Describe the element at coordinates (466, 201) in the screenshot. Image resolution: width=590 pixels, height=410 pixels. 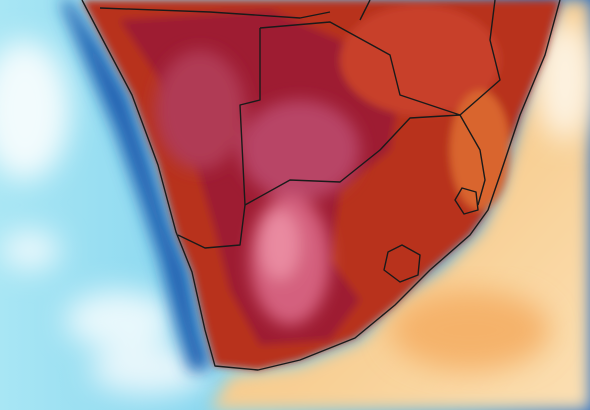
I see `eswatini-border` at that location.